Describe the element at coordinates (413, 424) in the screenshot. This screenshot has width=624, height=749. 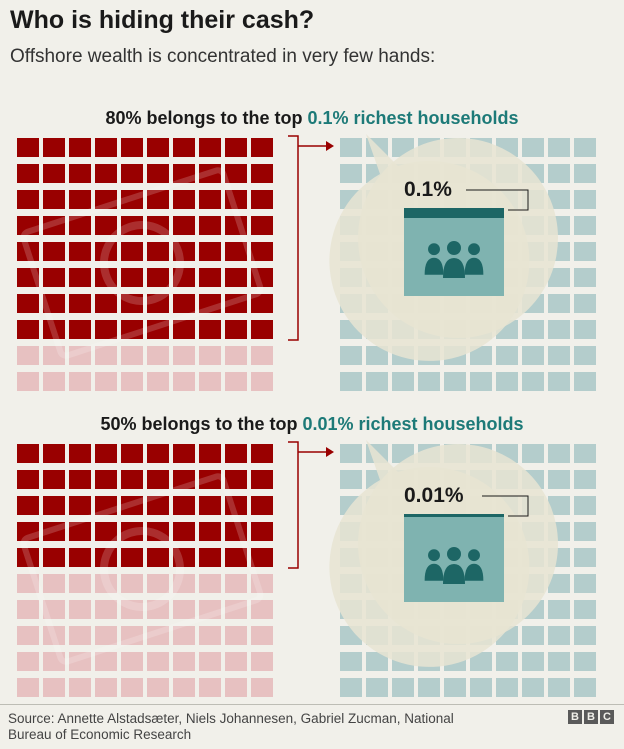
I see `heading-2-highlight: 0.01% richest households` at that location.